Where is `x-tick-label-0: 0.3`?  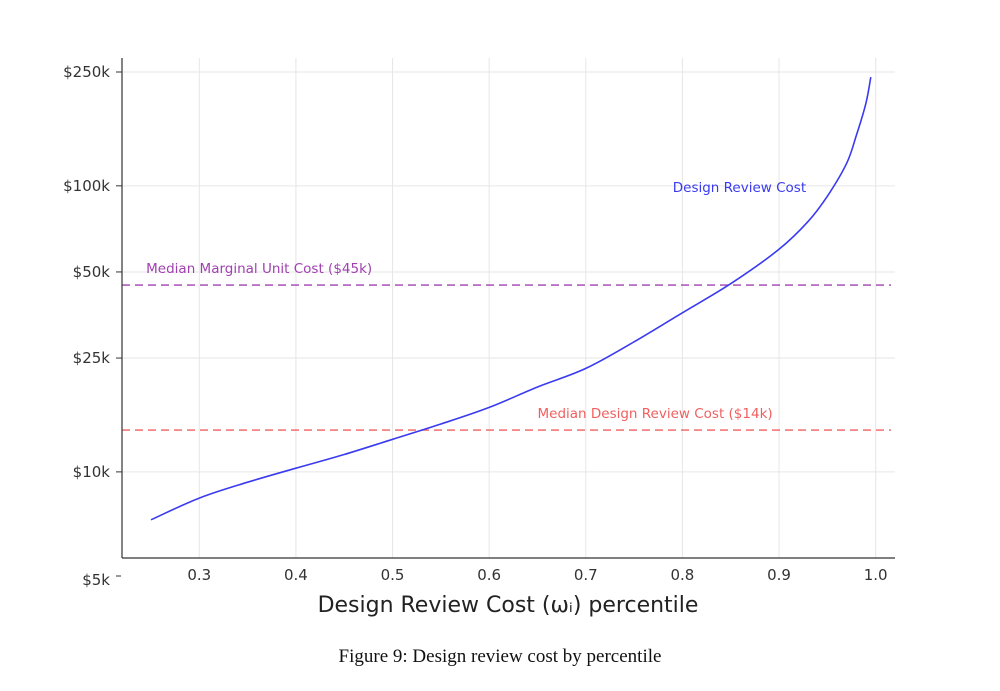
x-tick-label-0: 0.3 is located at coordinates (199, 575).